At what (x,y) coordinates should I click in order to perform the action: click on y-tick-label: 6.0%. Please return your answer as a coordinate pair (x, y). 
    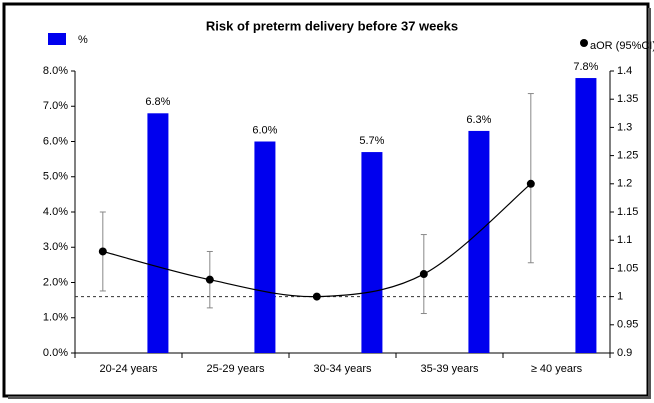
    Looking at the image, I should click on (55, 141).